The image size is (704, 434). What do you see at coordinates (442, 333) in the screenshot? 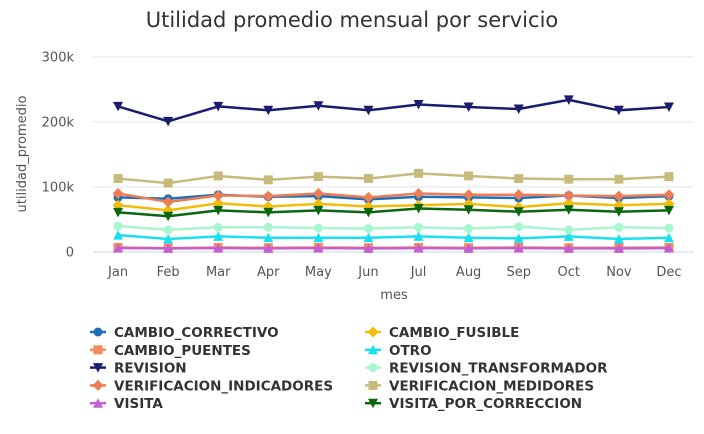
I see `legend-item-cambio-fusible: CAMBIO_FUSIBLE` at bounding box center [442, 333].